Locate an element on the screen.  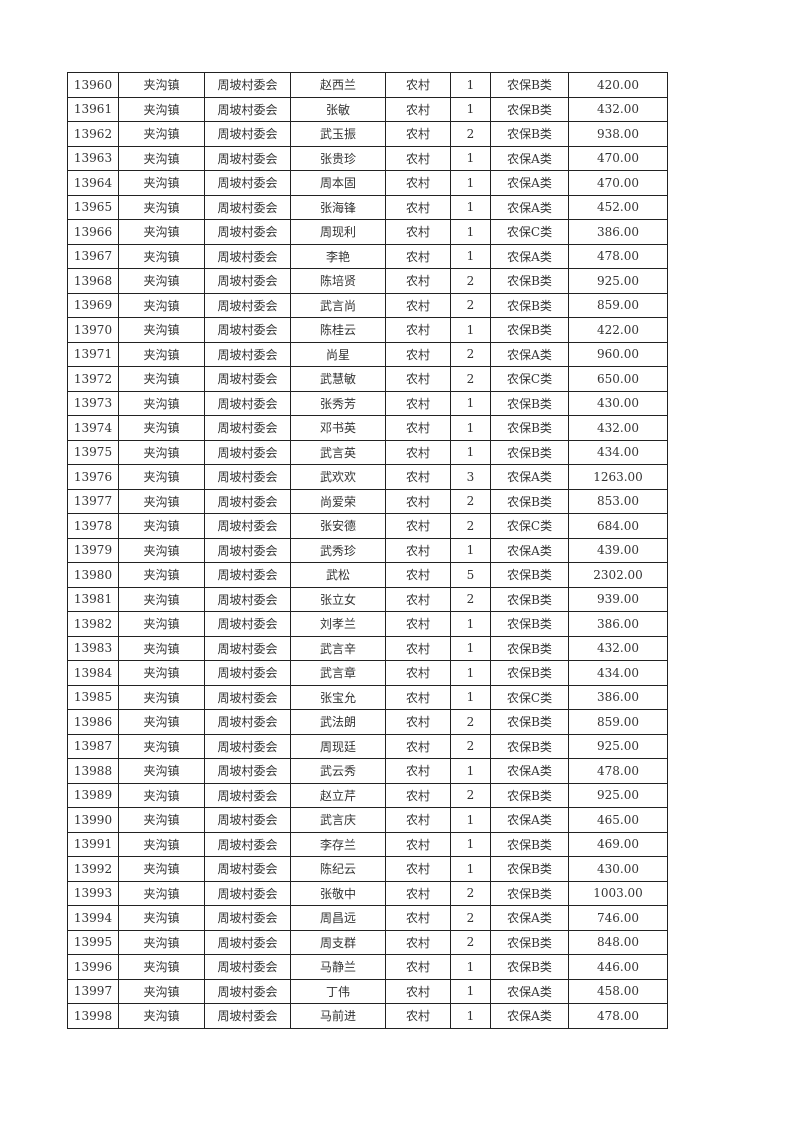
cell-amount: 1263.00 is located at coordinates (618, 477).